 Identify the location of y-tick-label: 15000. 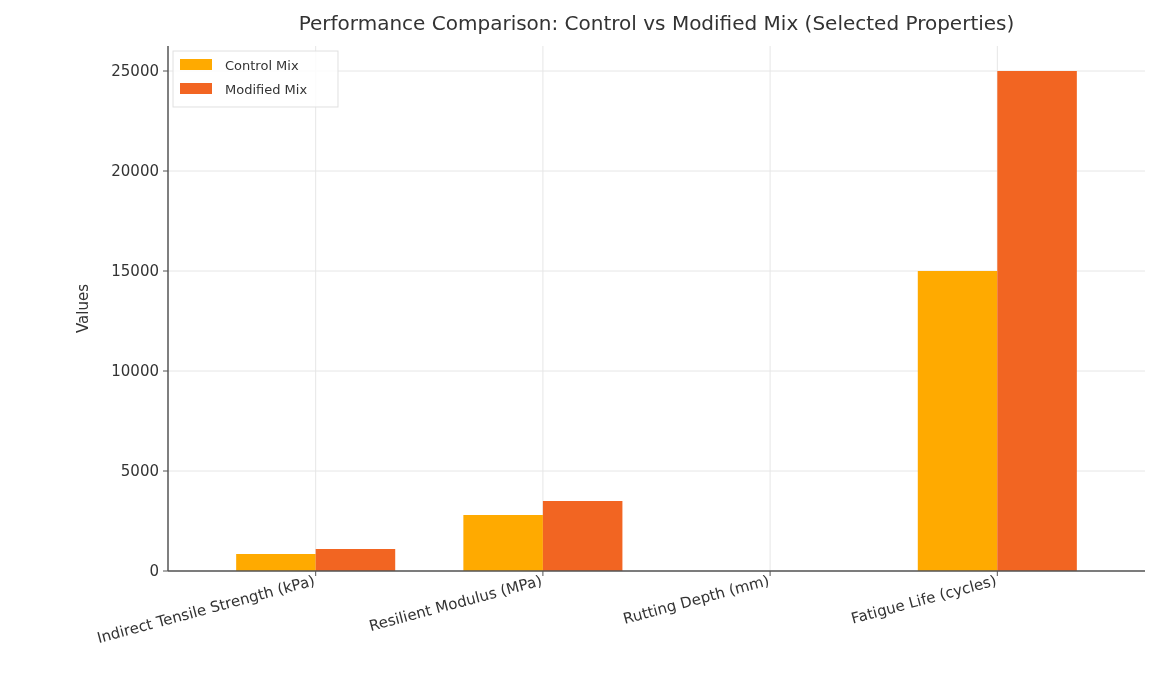
(135, 271).